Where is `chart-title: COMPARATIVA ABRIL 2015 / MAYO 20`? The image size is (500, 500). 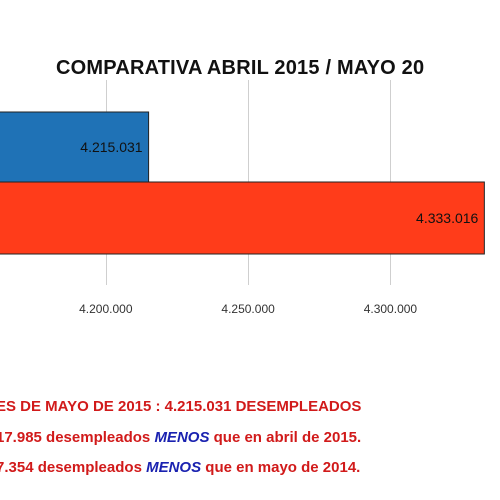 chart-title: COMPARATIVA ABRIL 2015 / MAYO 20 is located at coordinates (240, 68).